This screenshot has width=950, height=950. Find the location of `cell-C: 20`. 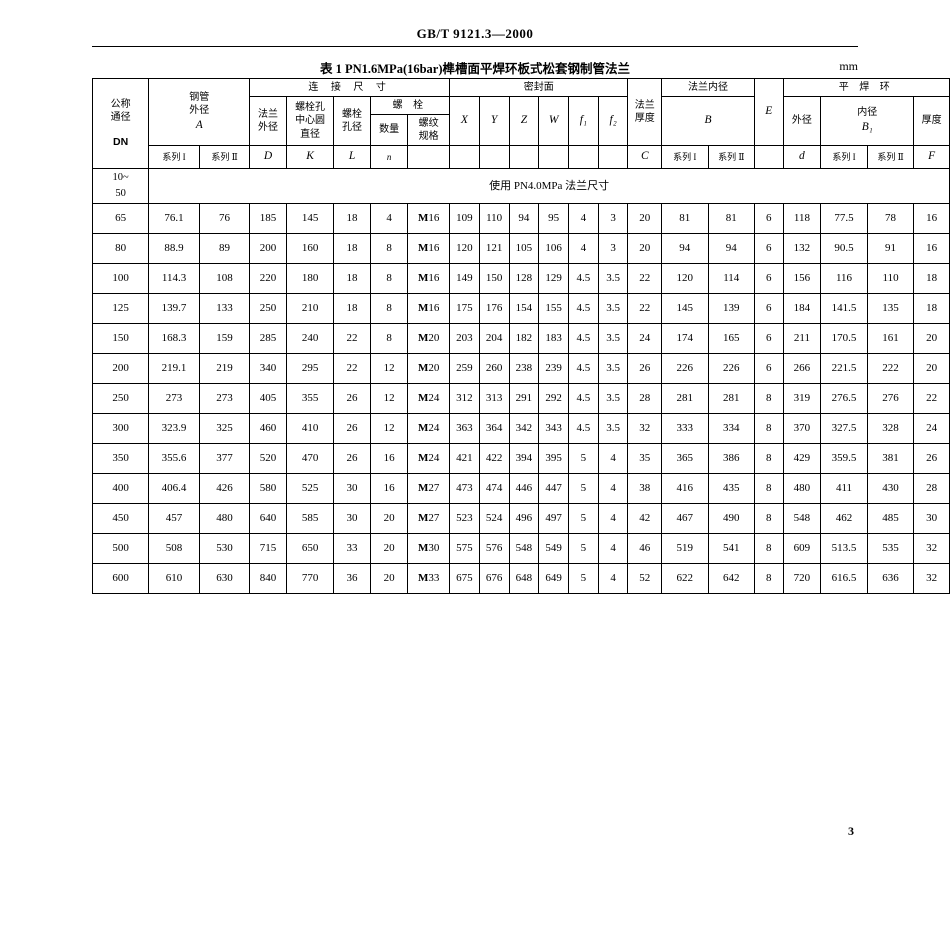

cell-C: 20 is located at coordinates (645, 218).